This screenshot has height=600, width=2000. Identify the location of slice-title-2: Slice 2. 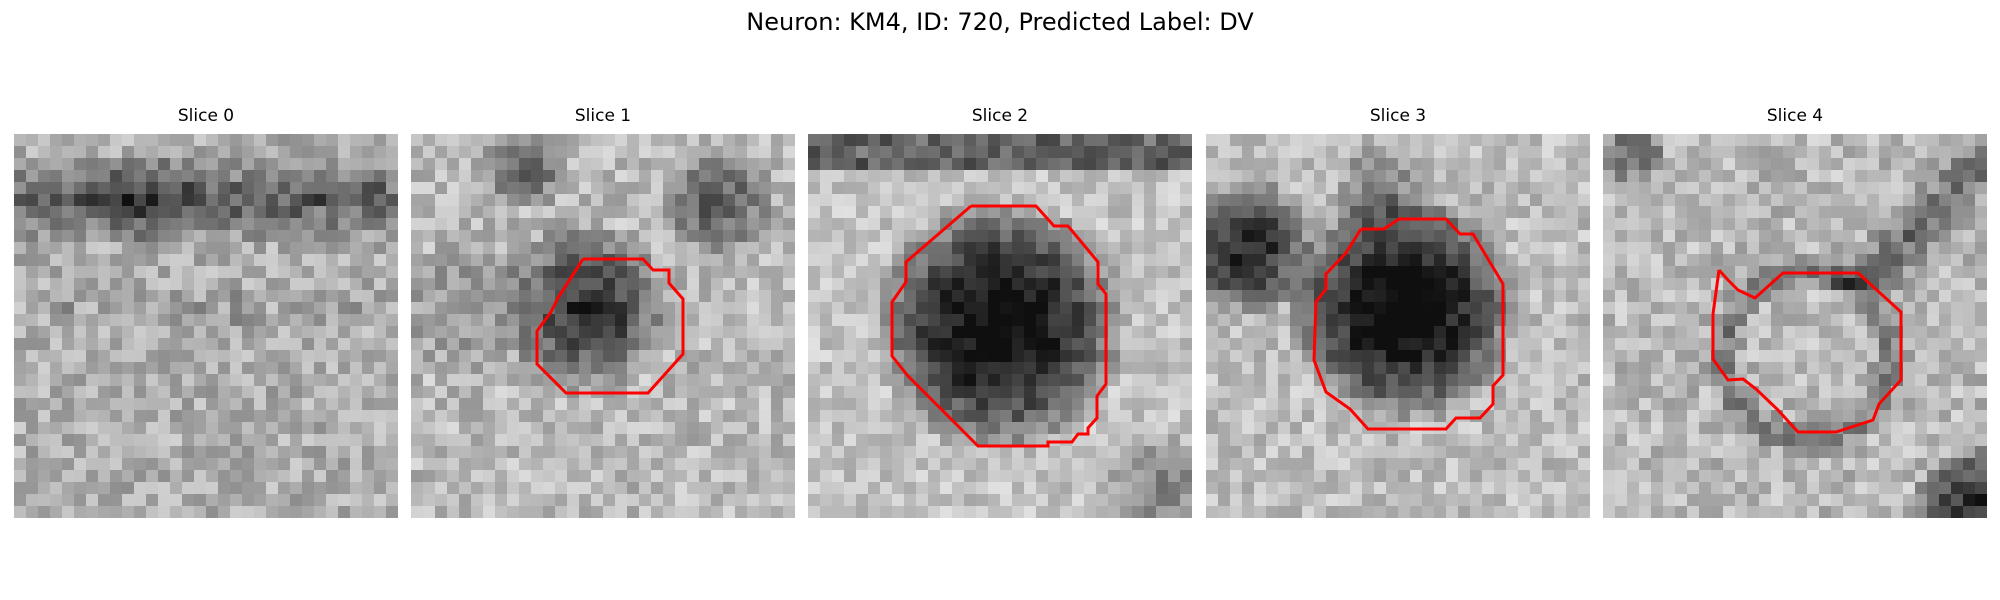
(1000, 116).